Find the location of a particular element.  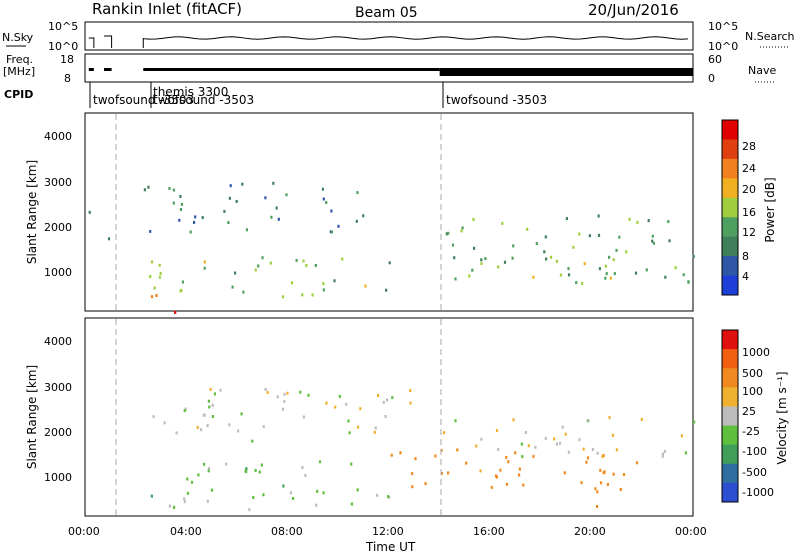

nsearch-tick-high: 10^5 is located at coordinates (723, 26).